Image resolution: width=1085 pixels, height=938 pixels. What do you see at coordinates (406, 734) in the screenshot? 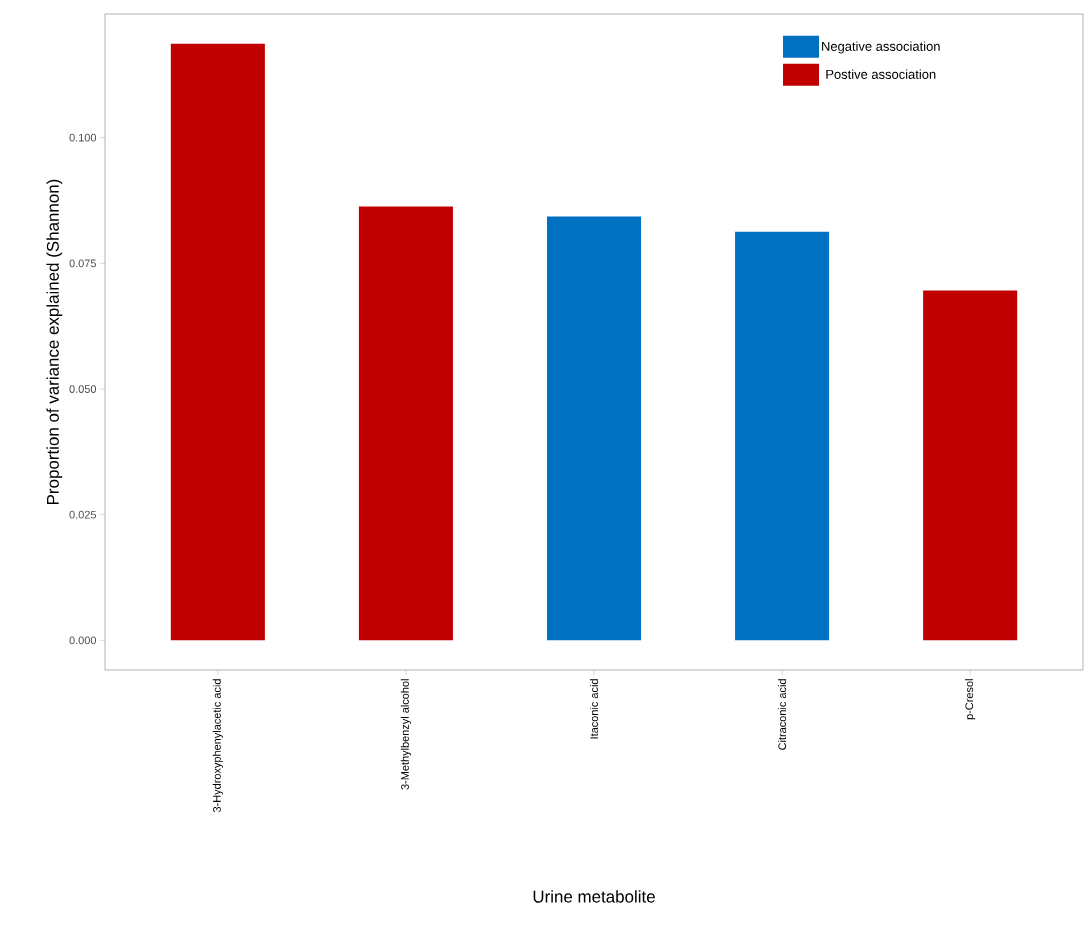
I see `x-tick-label: 3-Methylbenzyl alcohol` at bounding box center [406, 734].